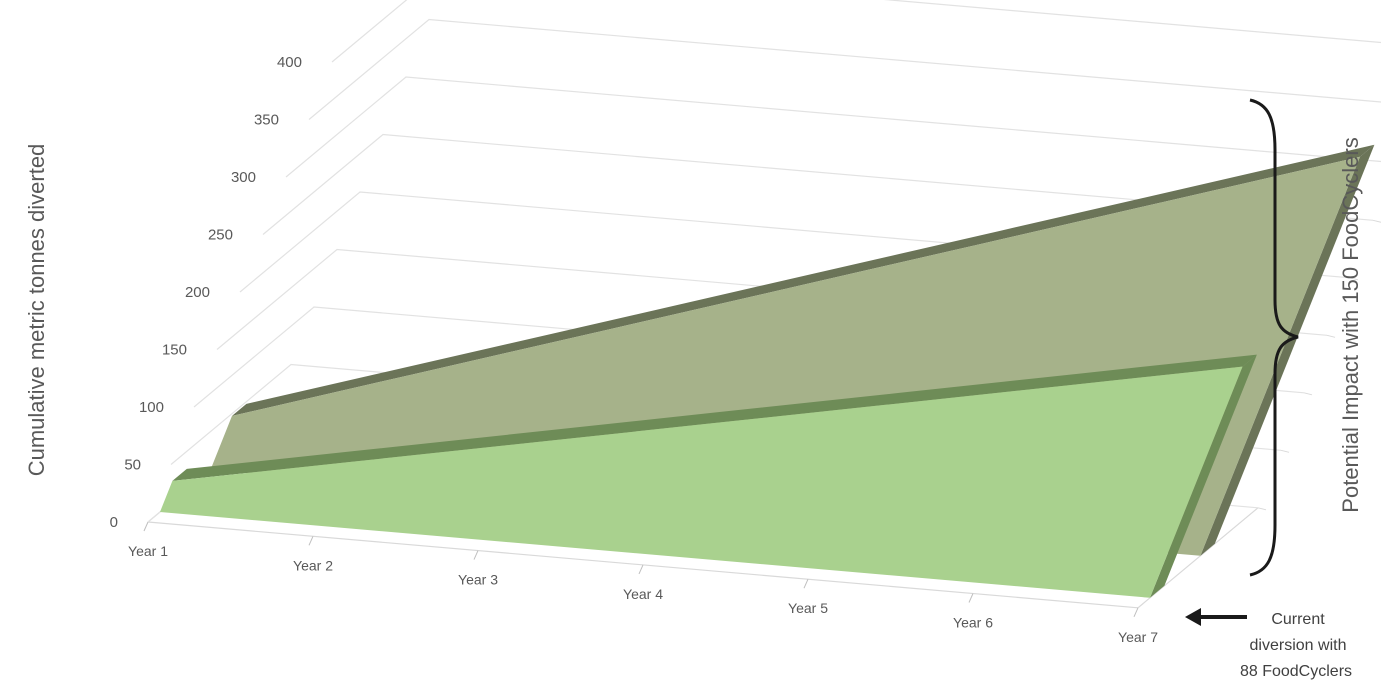  Describe the element at coordinates (1298, 645) in the screenshot. I see `current-diversion-label-line2: diversion with` at that location.